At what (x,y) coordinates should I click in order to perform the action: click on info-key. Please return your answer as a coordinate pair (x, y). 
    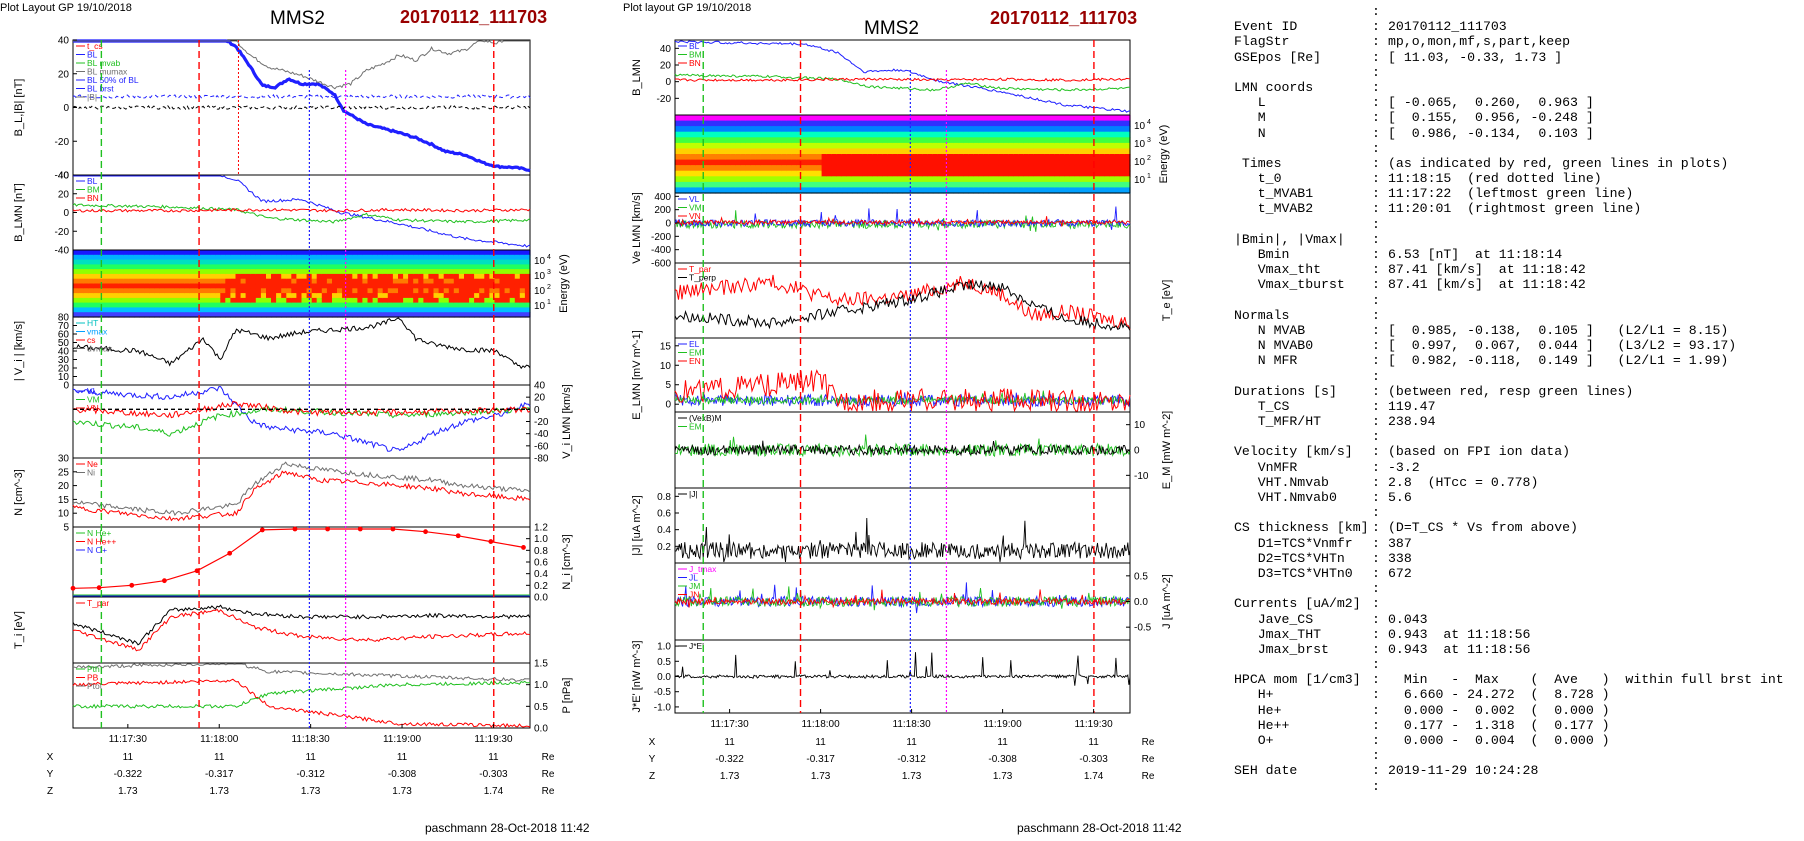
    Looking at the image, I should click on (1297, 588).